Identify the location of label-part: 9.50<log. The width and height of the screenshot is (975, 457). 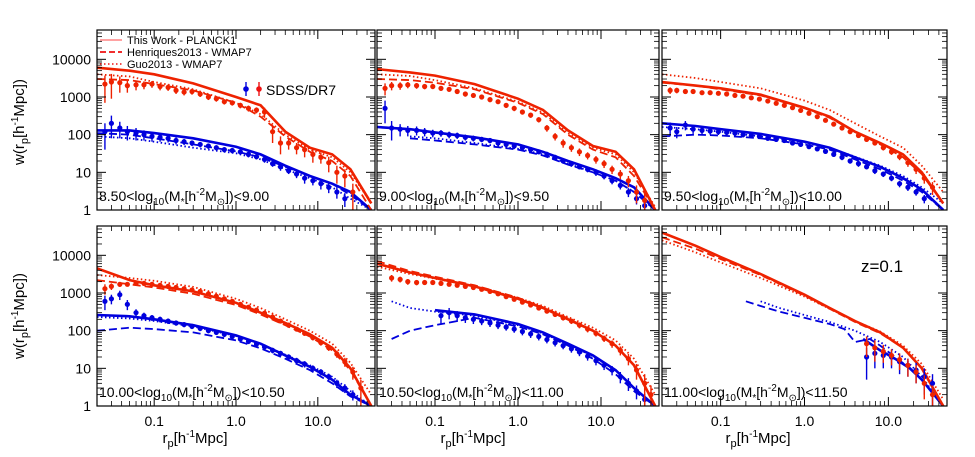
(691, 196).